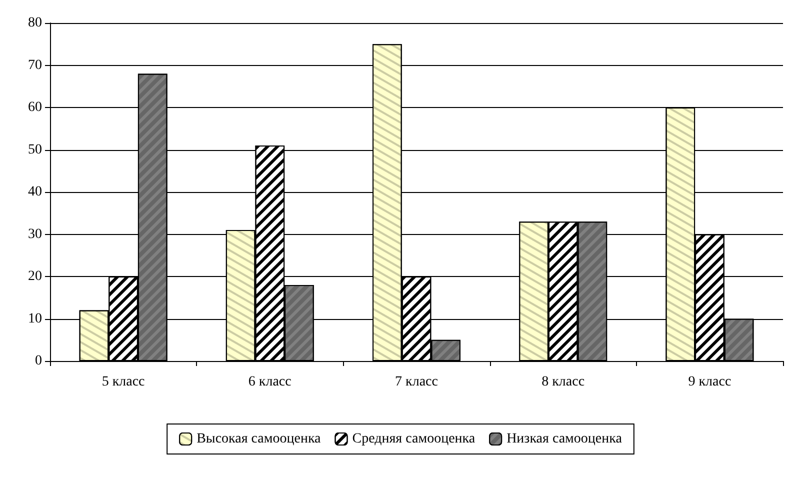  Describe the element at coordinates (414, 439) in the screenshot. I see `legend-label: Средняя самооценка` at that location.